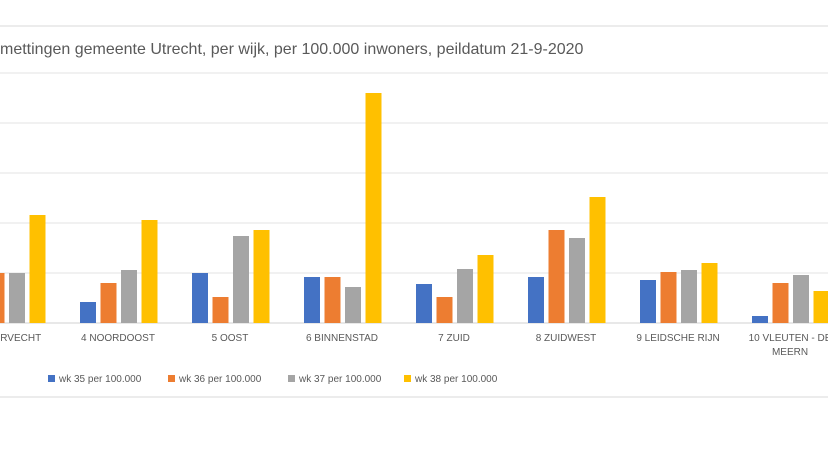  I want to click on legend-item: wk 35 per 100.000, so click(95, 379).